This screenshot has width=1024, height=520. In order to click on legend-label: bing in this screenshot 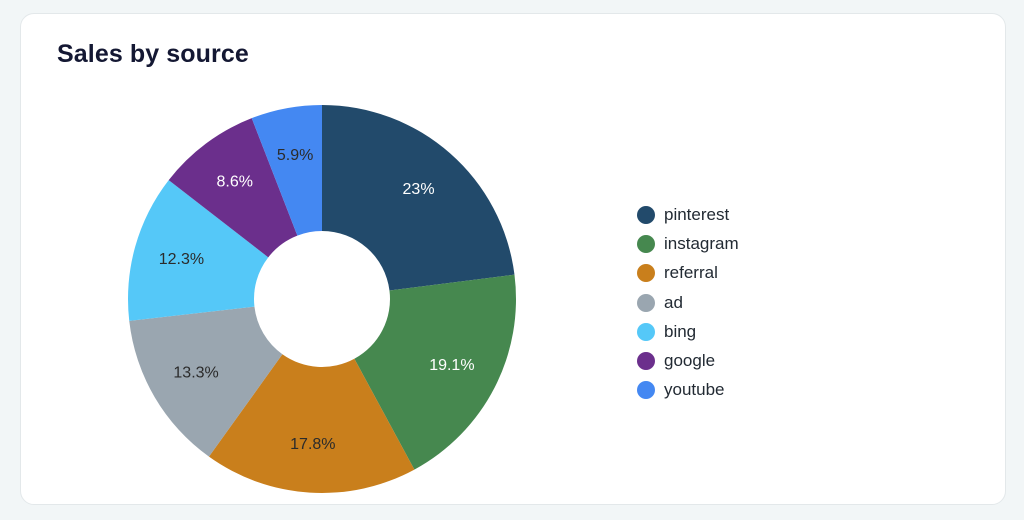, I will do `click(680, 331)`.